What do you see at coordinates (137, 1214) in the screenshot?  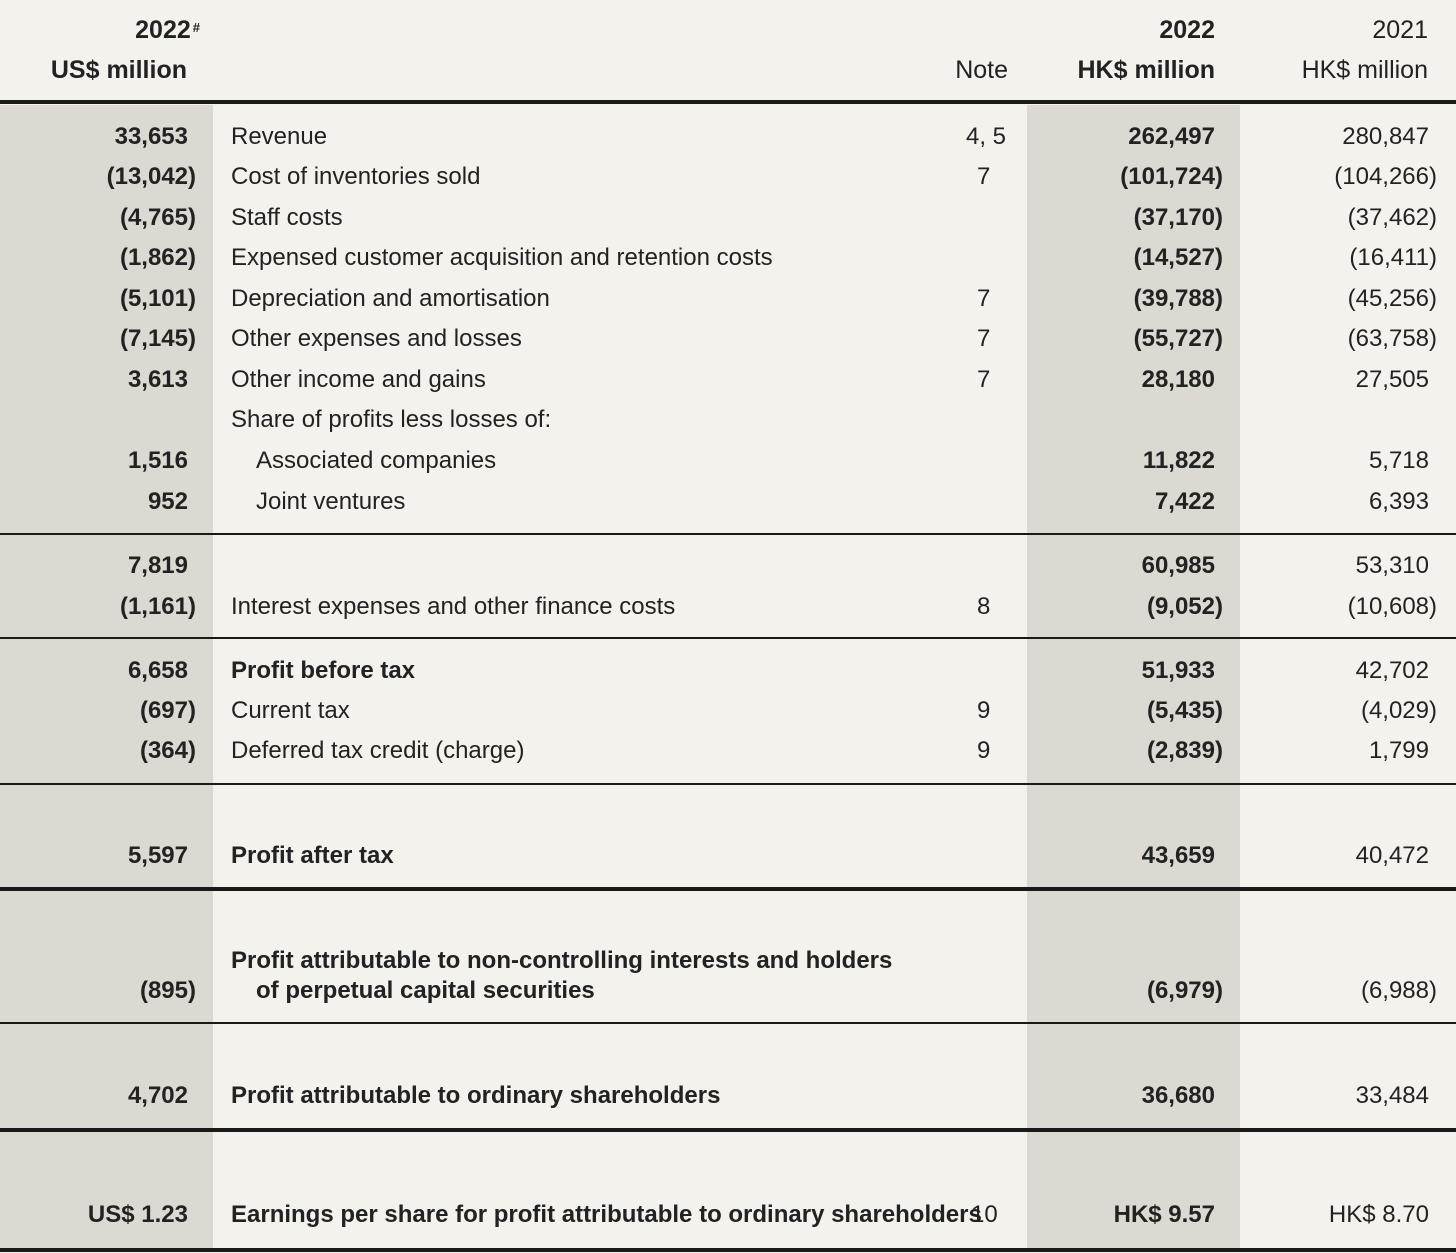 I see `usd-value: US$ 1.23` at bounding box center [137, 1214].